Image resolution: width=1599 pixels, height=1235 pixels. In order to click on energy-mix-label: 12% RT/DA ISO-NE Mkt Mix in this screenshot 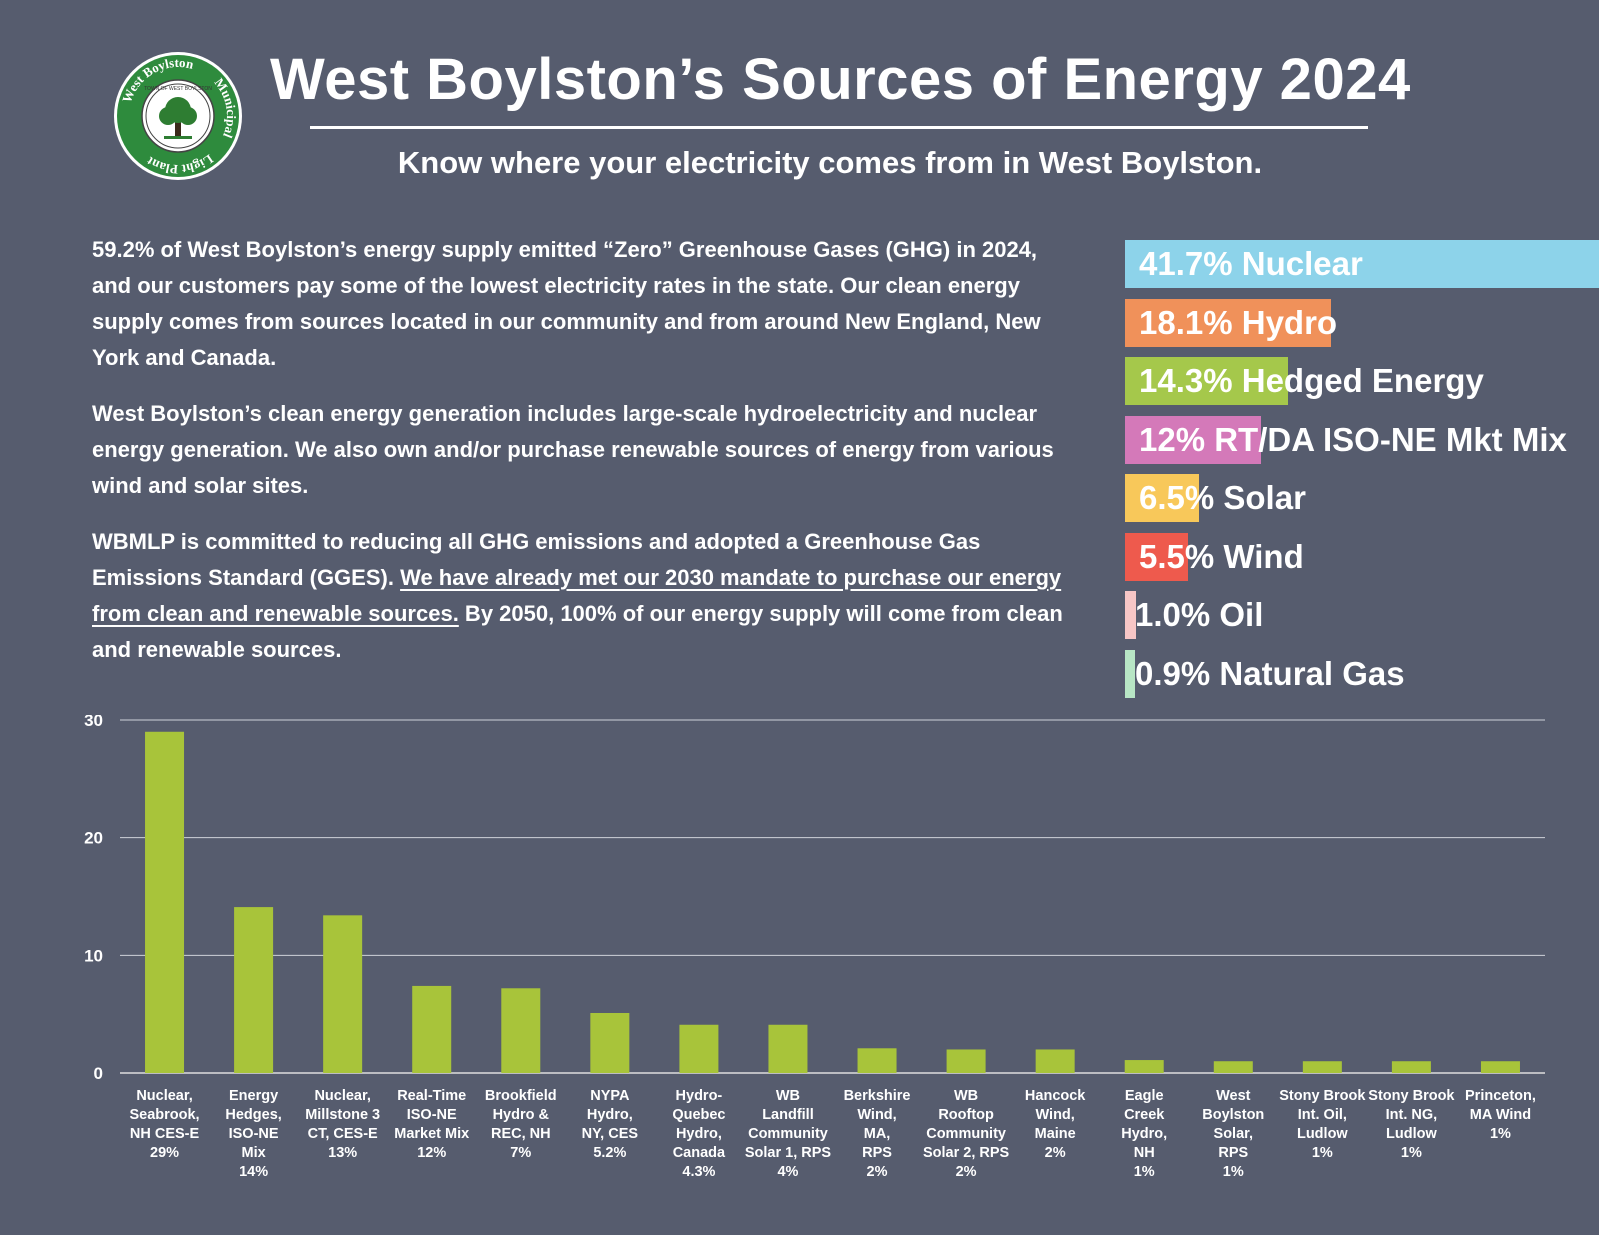, I will do `click(1353, 439)`.